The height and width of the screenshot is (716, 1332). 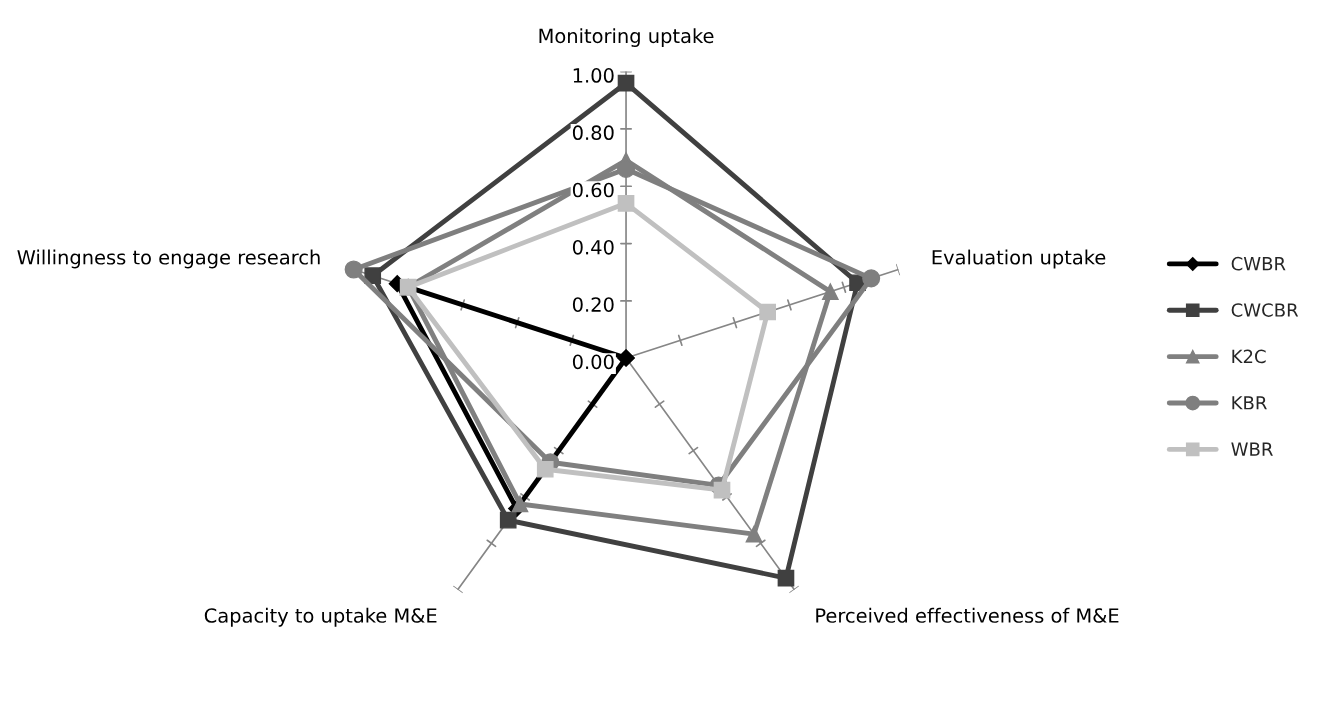 I want to click on legend-label: K2C, so click(x=1249, y=356).